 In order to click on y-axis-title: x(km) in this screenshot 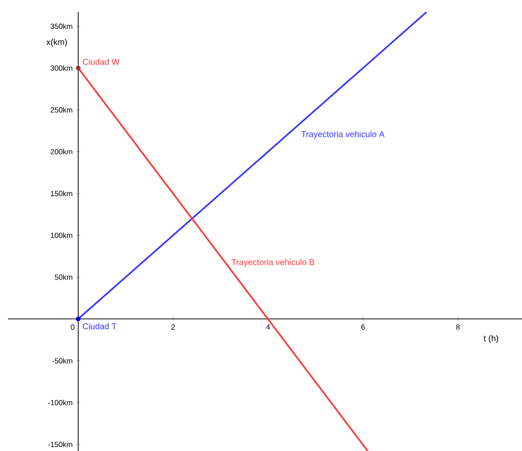, I will do `click(56, 42)`.